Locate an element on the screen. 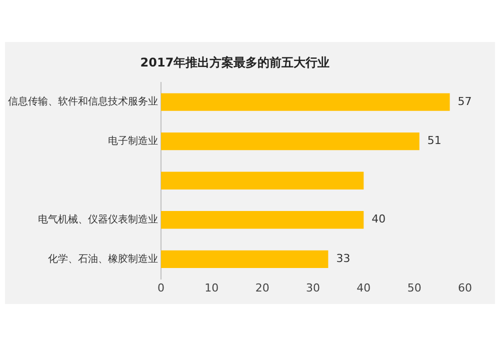 This screenshot has height=362, width=500. y-tick-label: 电气机械、仪器仪表制造业 is located at coordinates (98, 219).